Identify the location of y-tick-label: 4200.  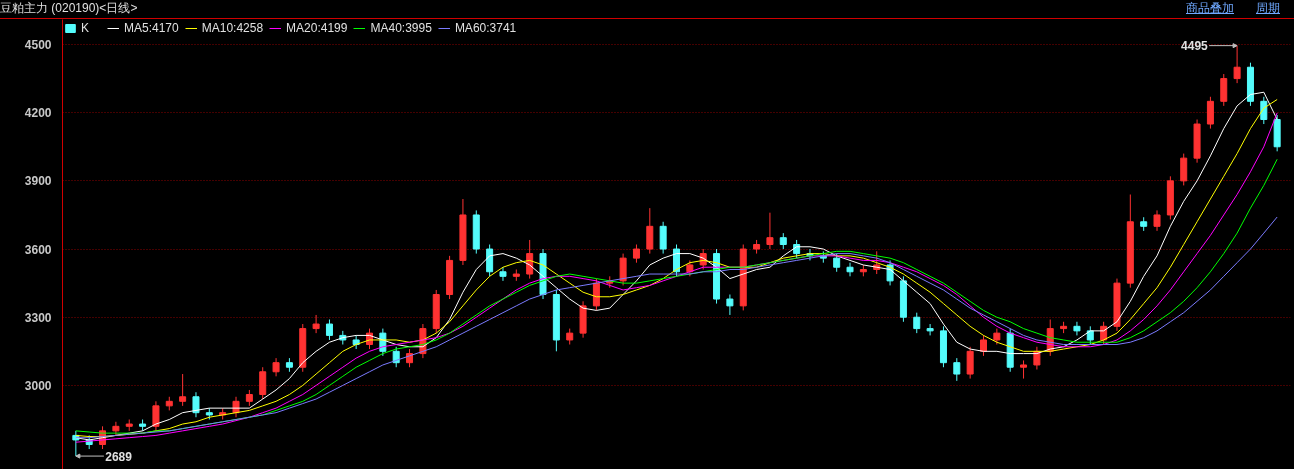
(38, 113).